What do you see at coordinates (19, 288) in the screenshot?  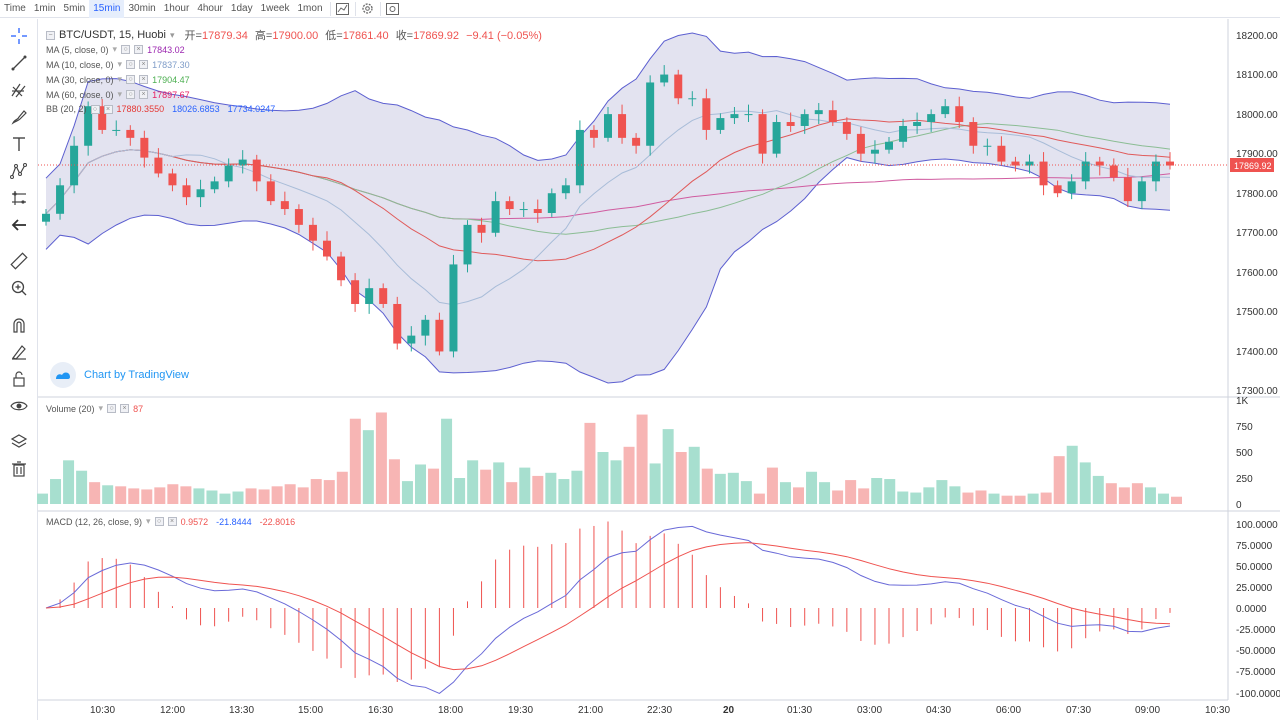 I see `zoom-in-icon` at bounding box center [19, 288].